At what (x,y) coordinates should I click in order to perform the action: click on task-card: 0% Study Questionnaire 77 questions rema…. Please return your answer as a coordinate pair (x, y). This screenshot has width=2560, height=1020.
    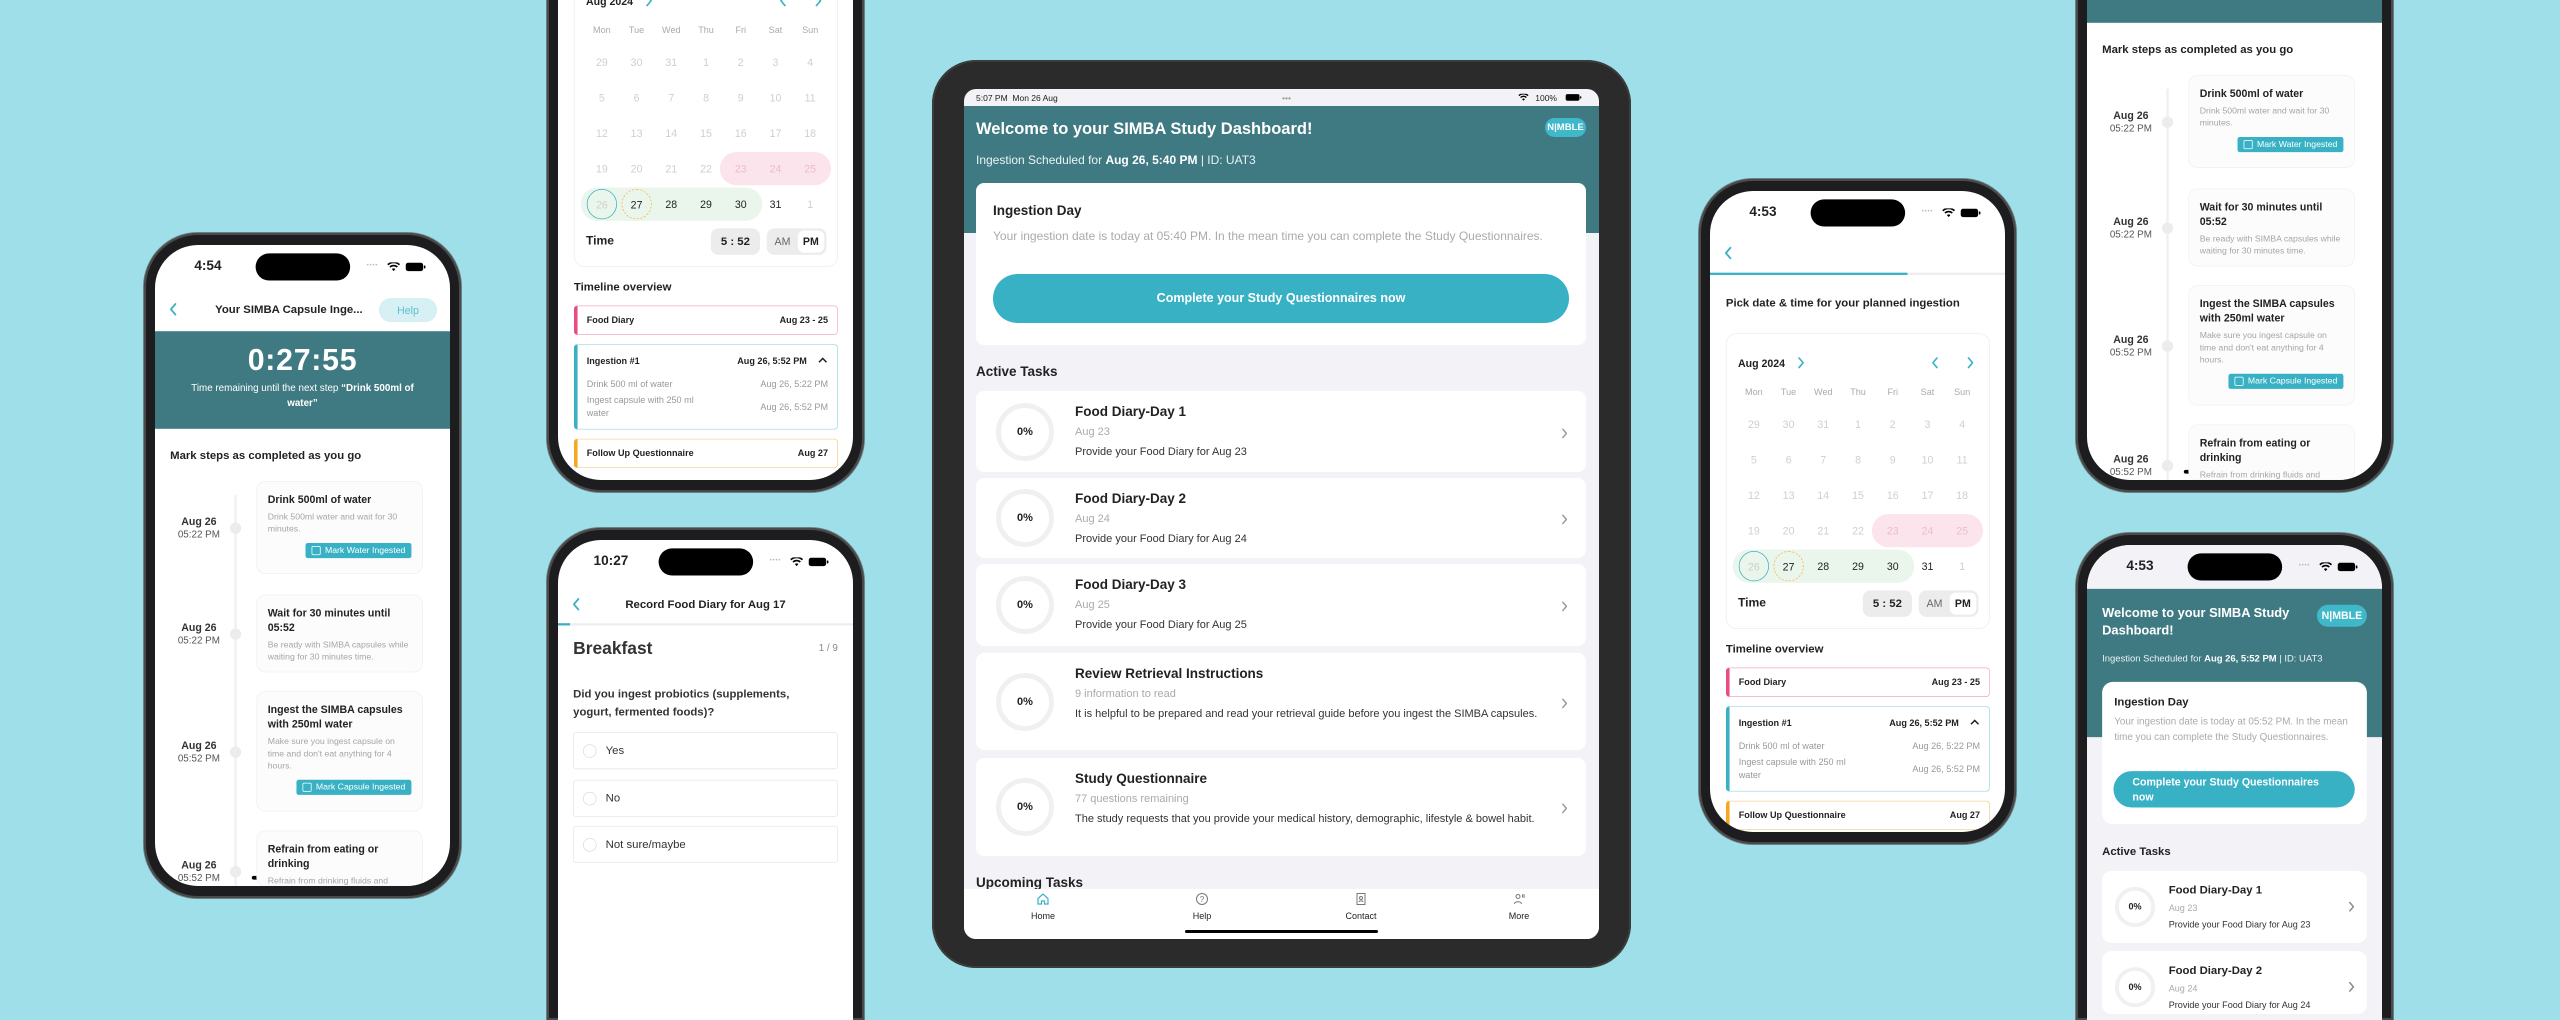
    Looking at the image, I should click on (1281, 807).